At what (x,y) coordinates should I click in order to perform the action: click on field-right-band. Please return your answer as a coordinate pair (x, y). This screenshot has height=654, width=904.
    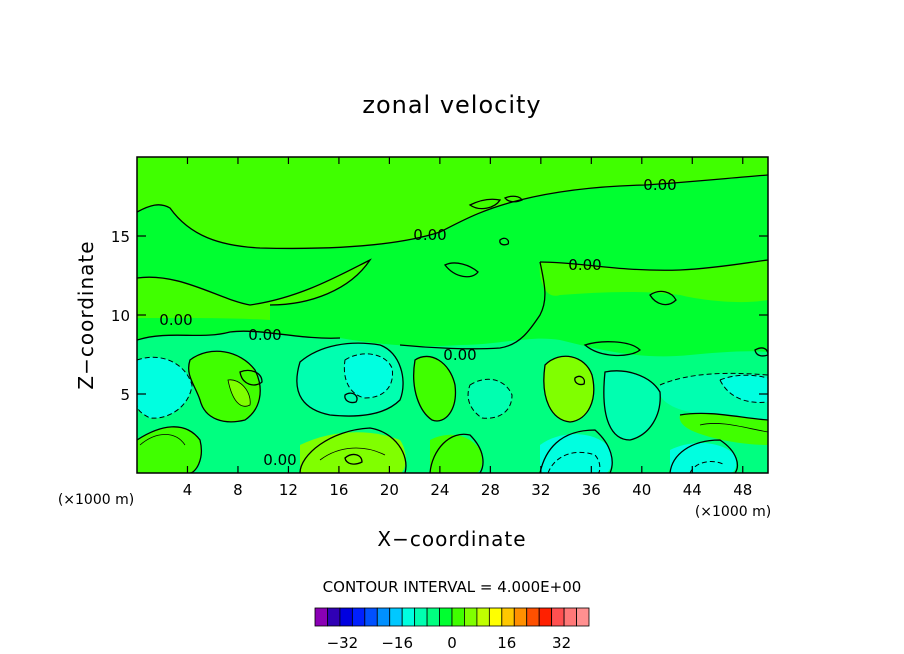
    Looking at the image, I should click on (653, 281).